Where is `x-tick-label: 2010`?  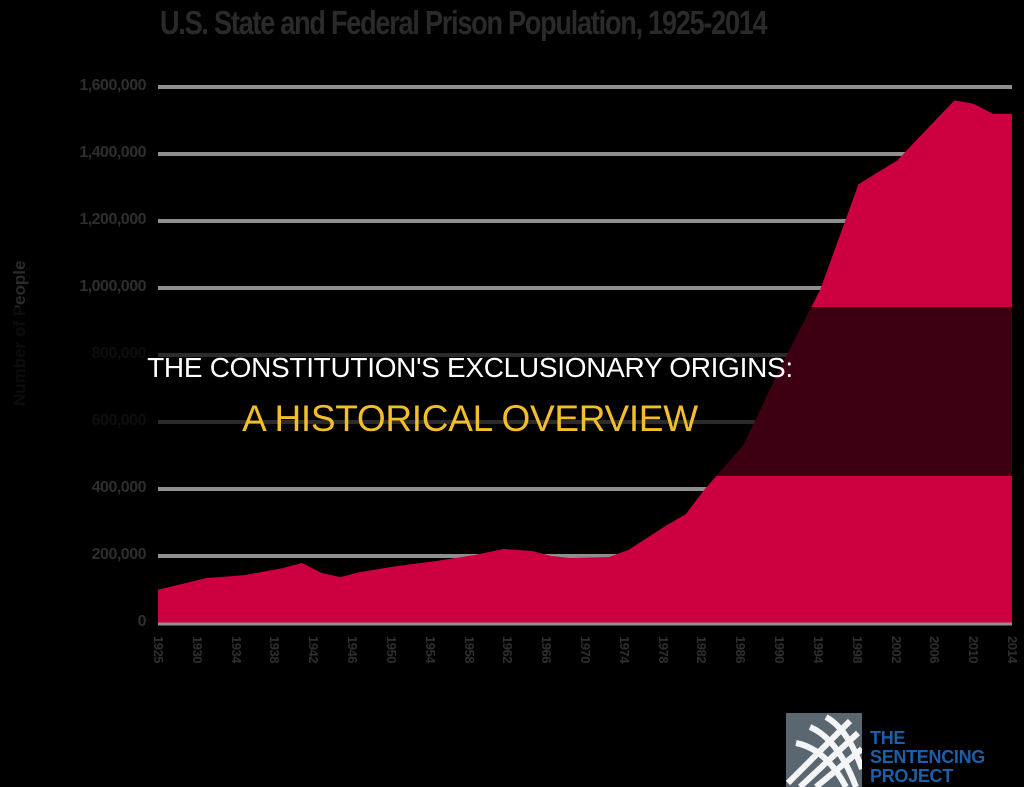 x-tick-label: 2010 is located at coordinates (974, 649).